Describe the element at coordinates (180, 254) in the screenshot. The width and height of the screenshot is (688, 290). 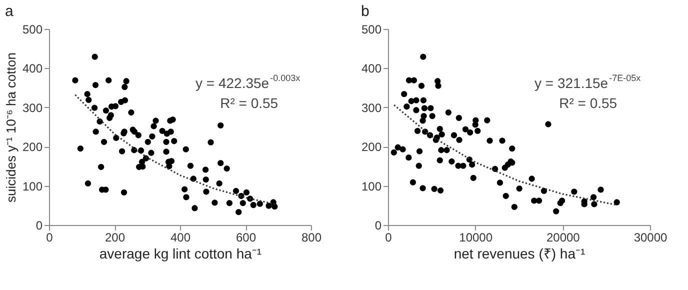
I see `x-axis-title: average kg lint cotton ha⁻¹` at that location.